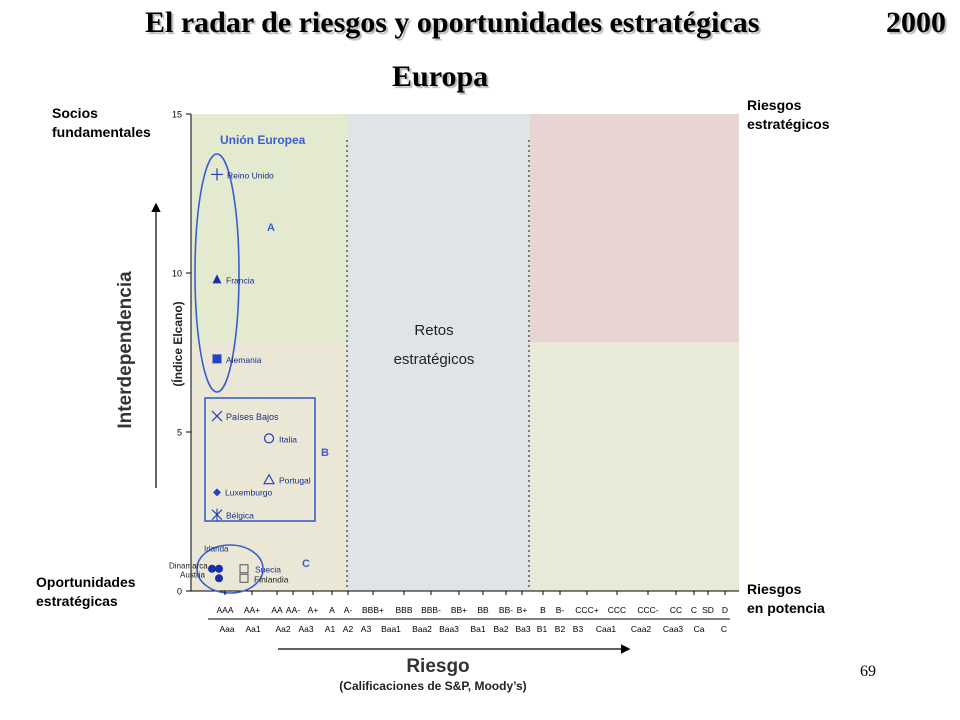  What do you see at coordinates (282, 629) in the screenshot?
I see `x-category-moodys: Aa2` at bounding box center [282, 629].